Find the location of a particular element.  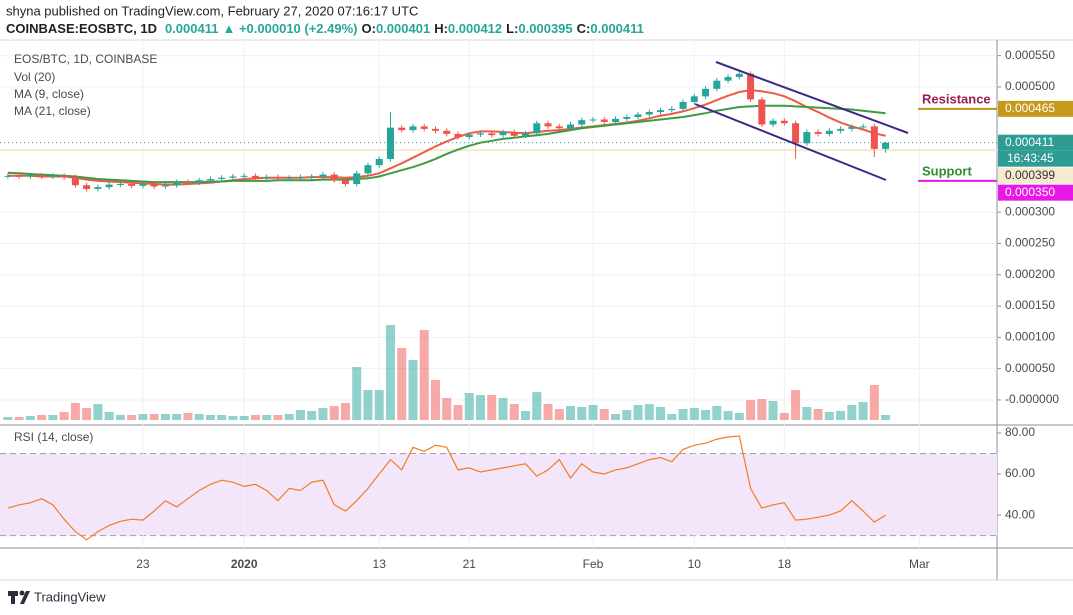

x-tick-label: 10 is located at coordinates (695, 564).